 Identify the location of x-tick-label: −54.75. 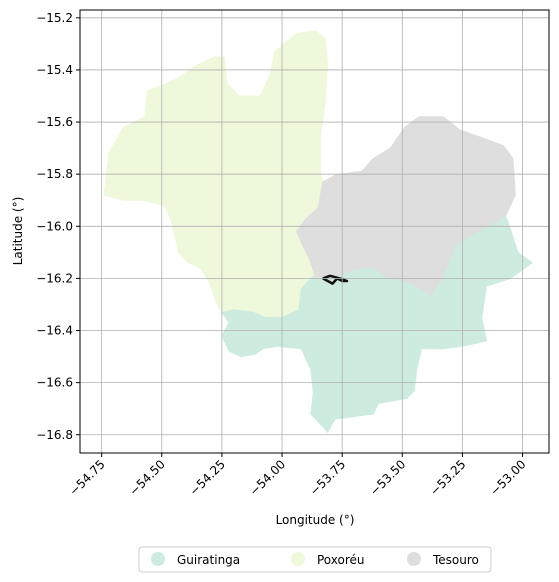
(86, 477).